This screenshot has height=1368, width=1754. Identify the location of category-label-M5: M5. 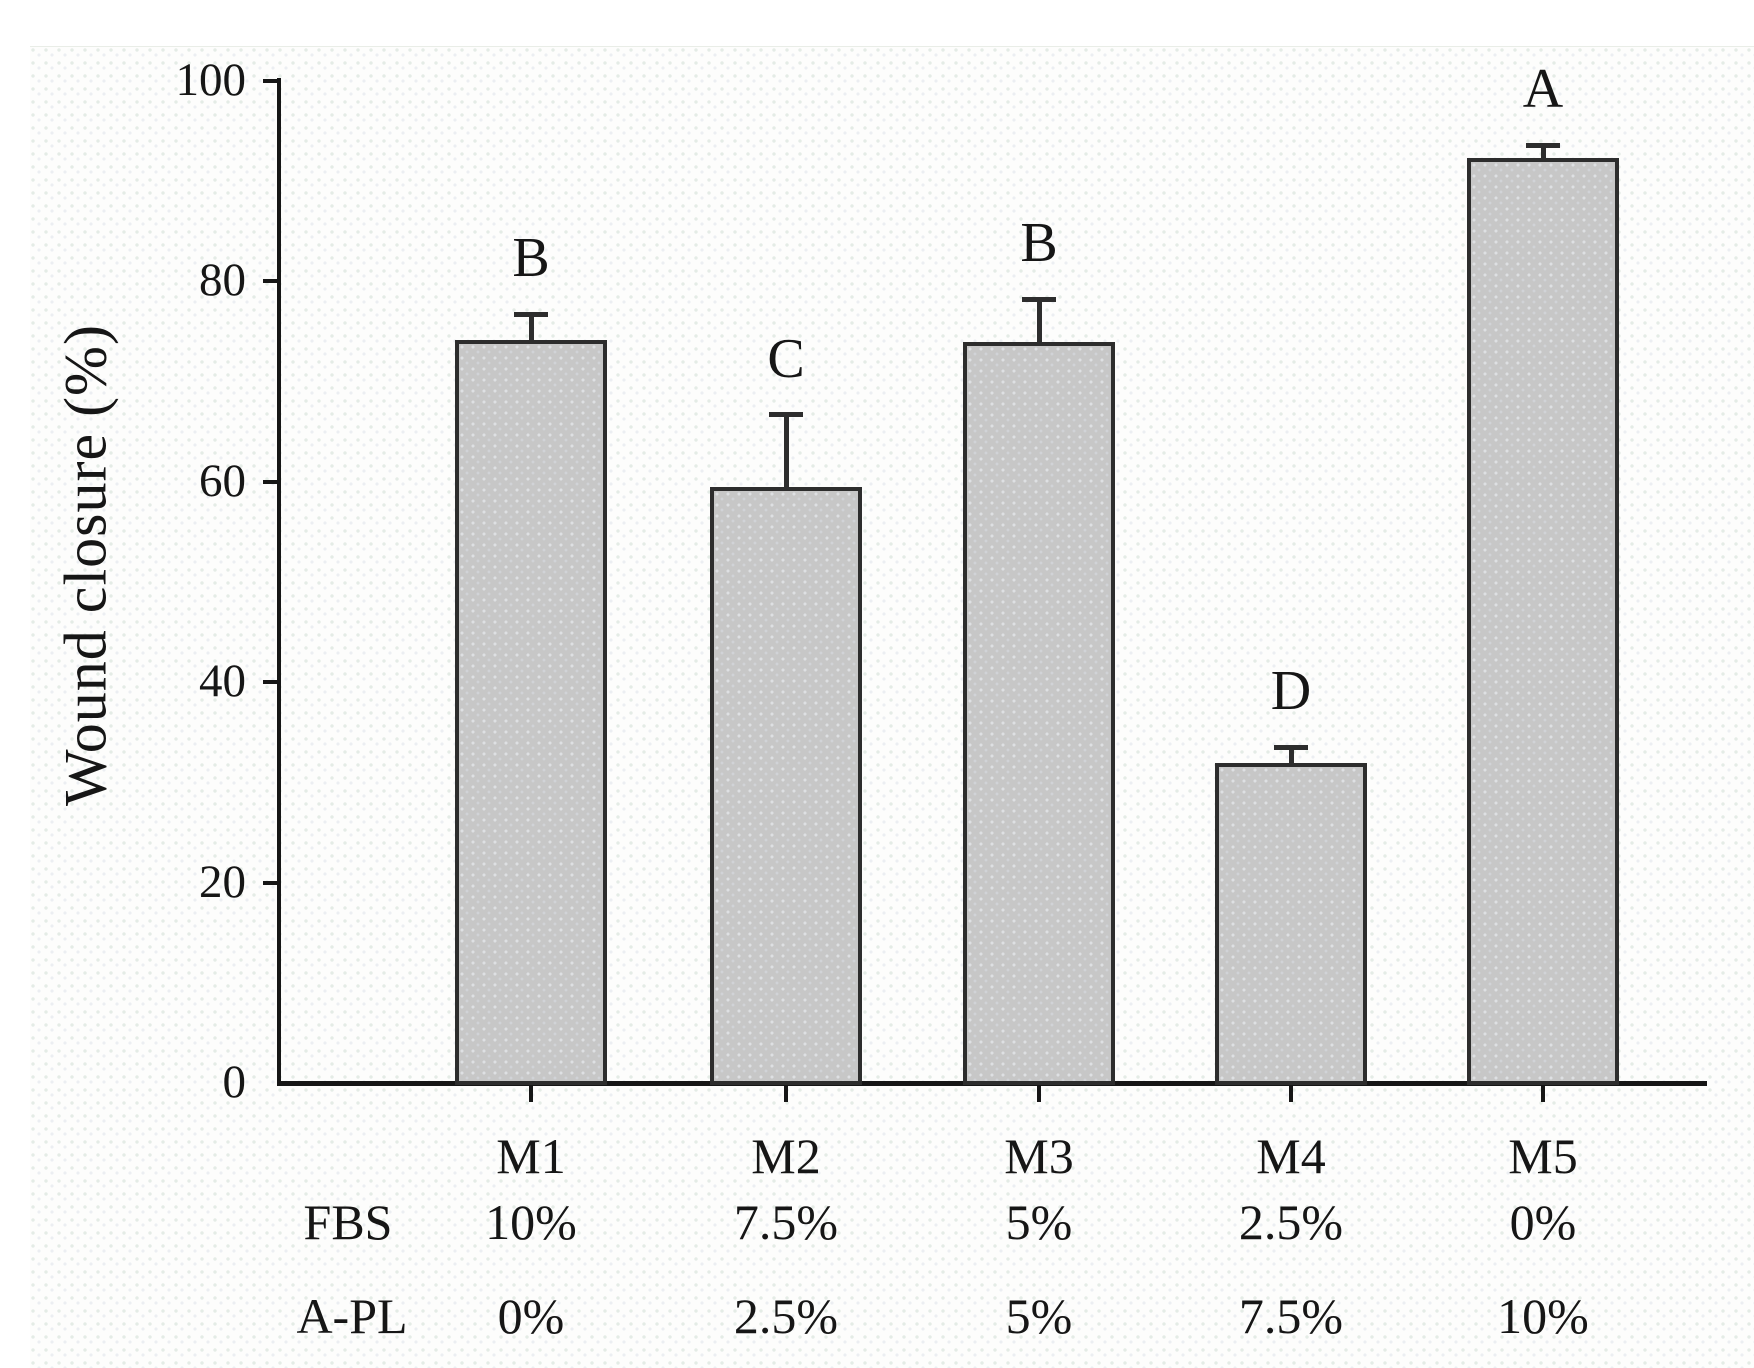
(1543, 1156).